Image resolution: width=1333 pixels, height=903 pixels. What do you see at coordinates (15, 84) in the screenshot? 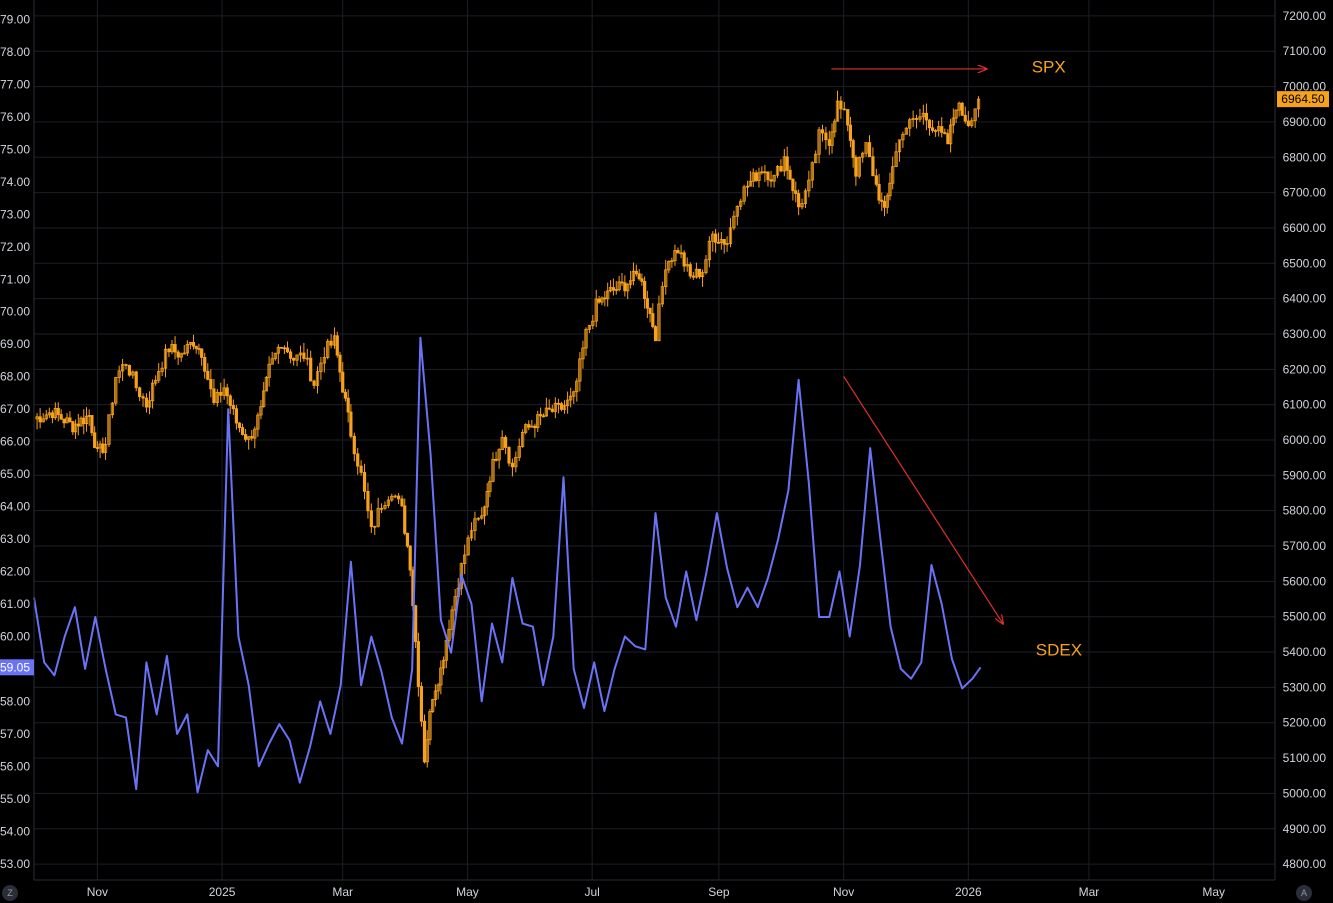
I see `left-axis-tick: 77.00` at bounding box center [15, 84].